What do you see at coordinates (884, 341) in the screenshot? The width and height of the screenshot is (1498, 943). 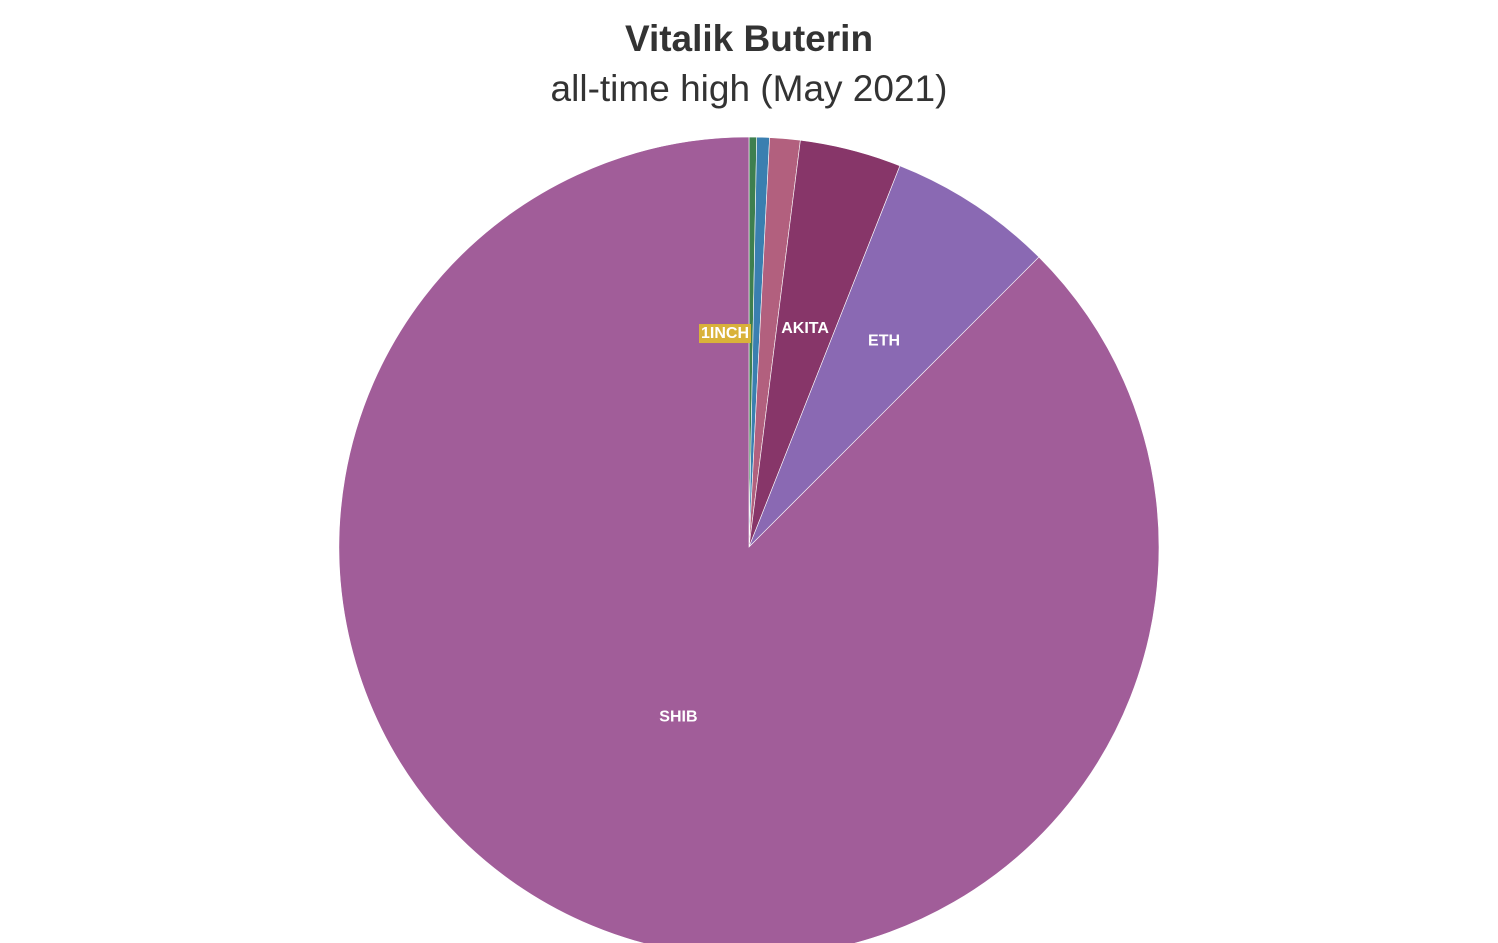 I see `slice-label-eth: ETH` at bounding box center [884, 341].